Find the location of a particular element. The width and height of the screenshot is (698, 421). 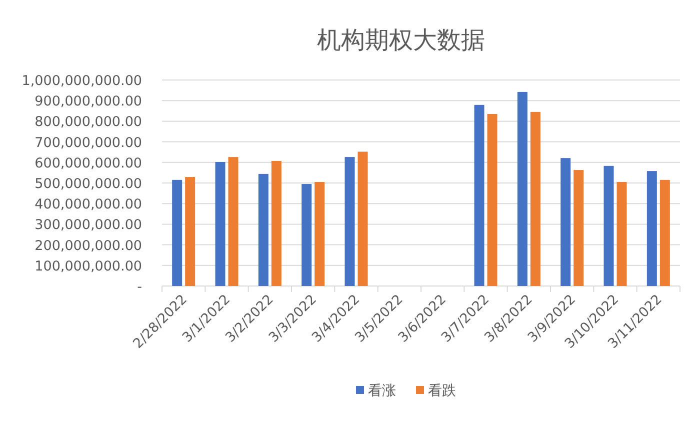

chart-title: 机构期权大数据 is located at coordinates (401, 40).